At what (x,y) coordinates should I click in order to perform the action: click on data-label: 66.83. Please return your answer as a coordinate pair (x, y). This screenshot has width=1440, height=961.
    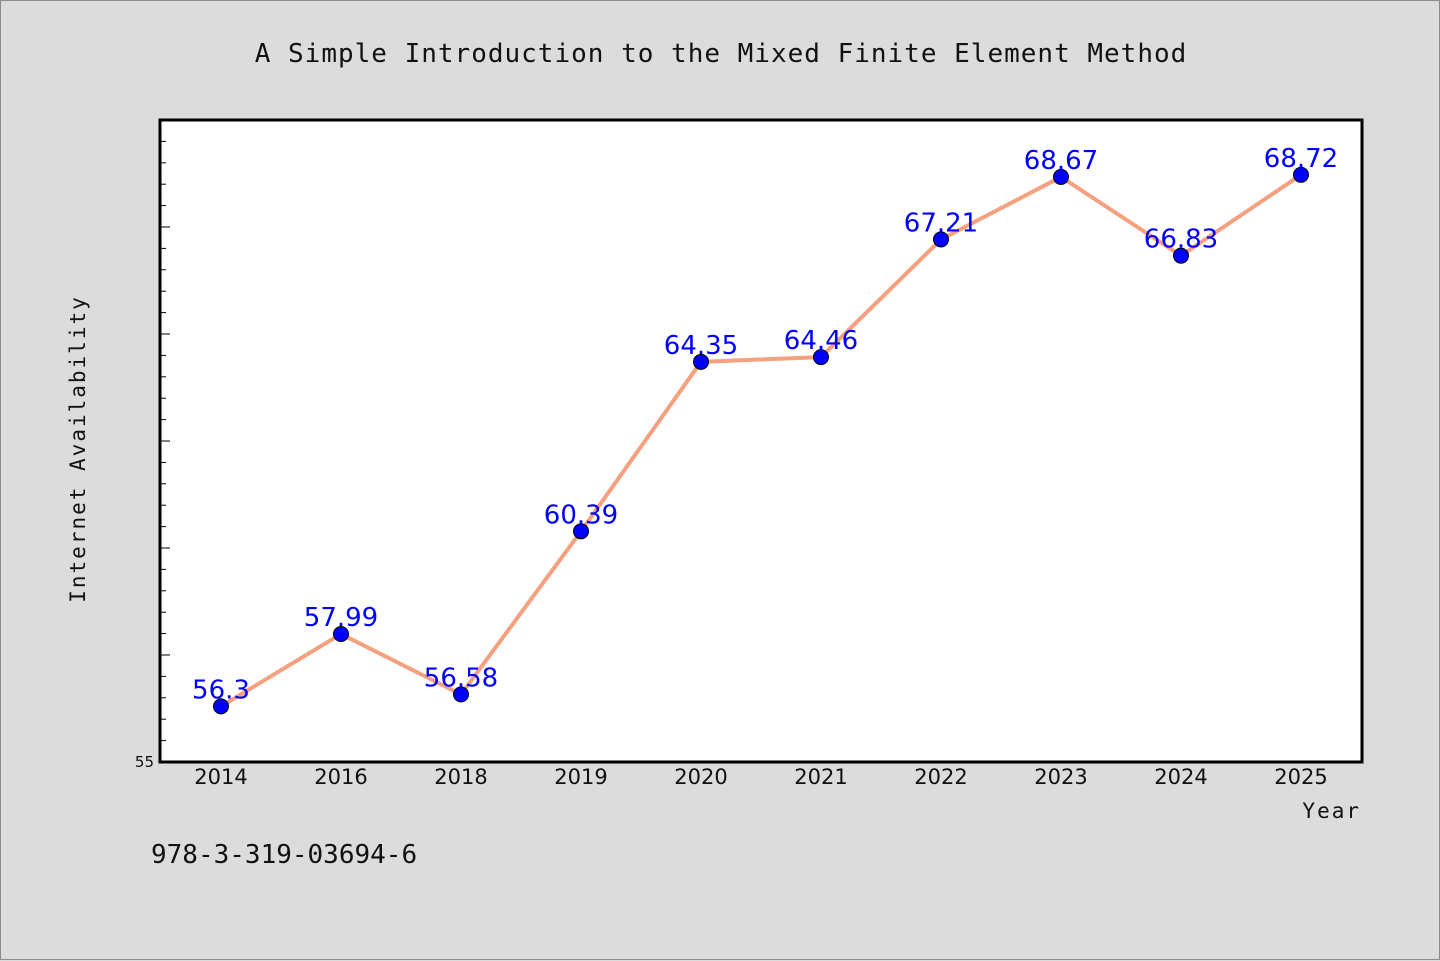
    Looking at the image, I should click on (1181, 240).